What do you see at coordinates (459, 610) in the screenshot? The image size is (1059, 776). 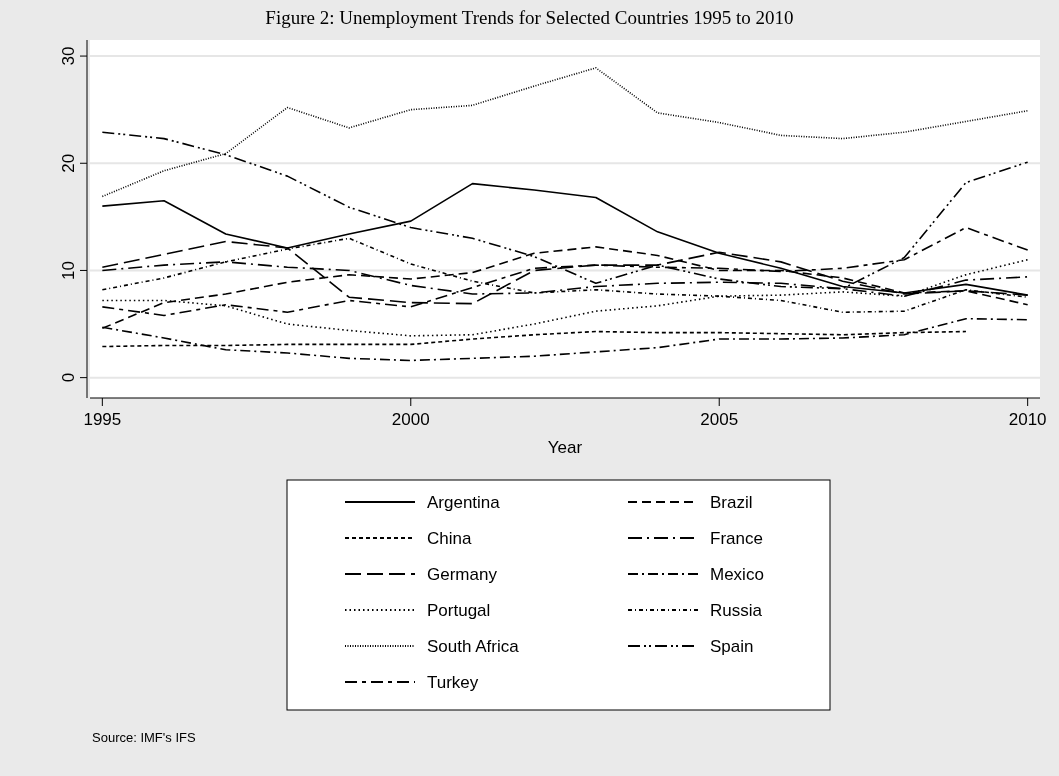 I see `legend-label: Portugal` at bounding box center [459, 610].